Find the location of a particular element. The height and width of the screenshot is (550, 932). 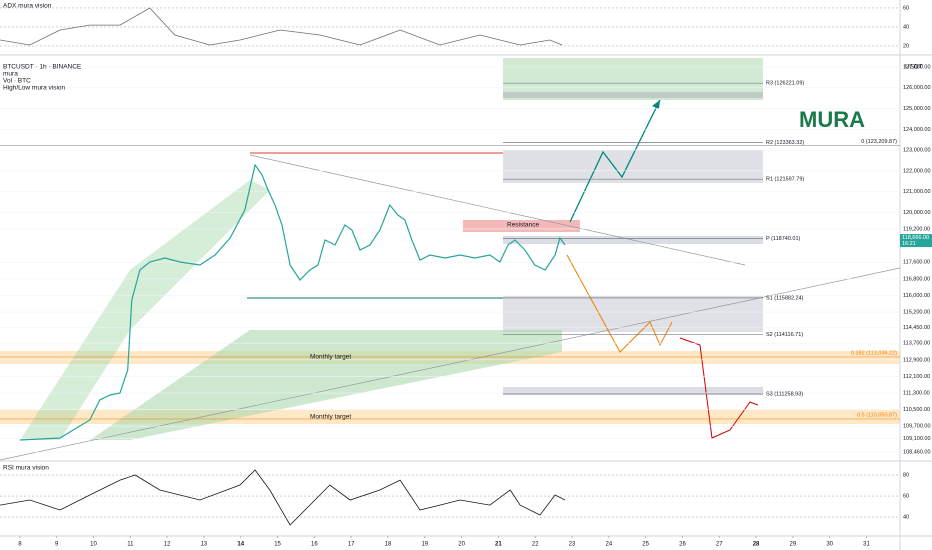

x-tick-label: 11 is located at coordinates (130, 545).